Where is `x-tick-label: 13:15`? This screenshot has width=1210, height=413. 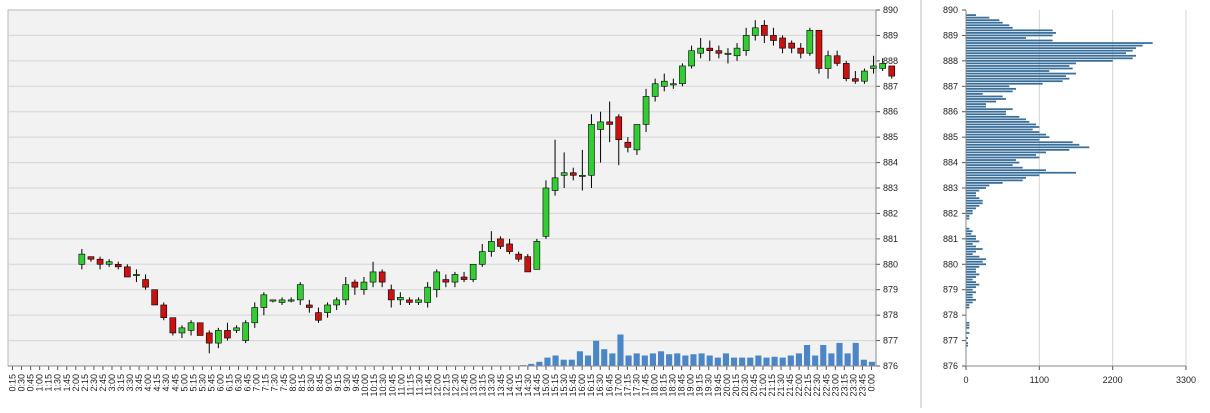
x-tick-label: 13:15 is located at coordinates (483, 385).